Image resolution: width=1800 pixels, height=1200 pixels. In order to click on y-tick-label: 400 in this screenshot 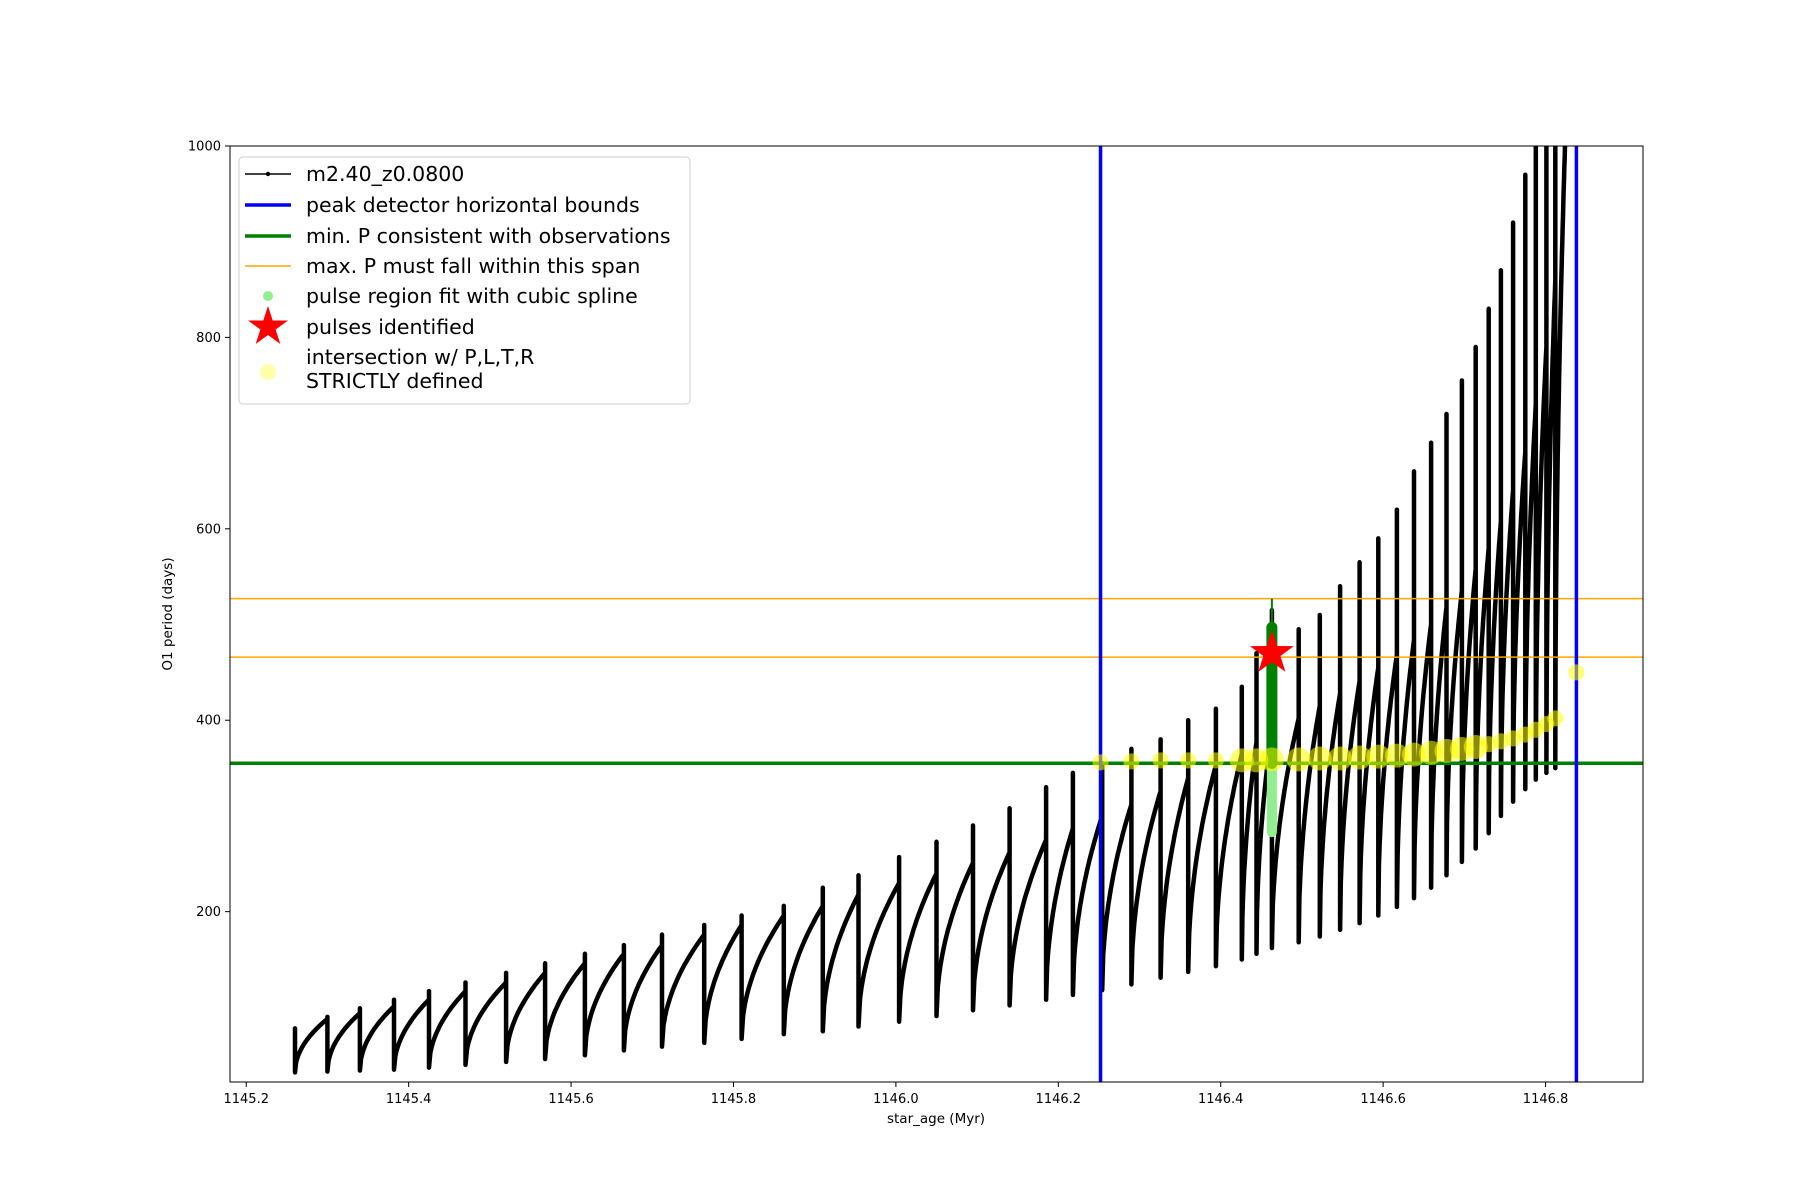, I will do `click(208, 721)`.